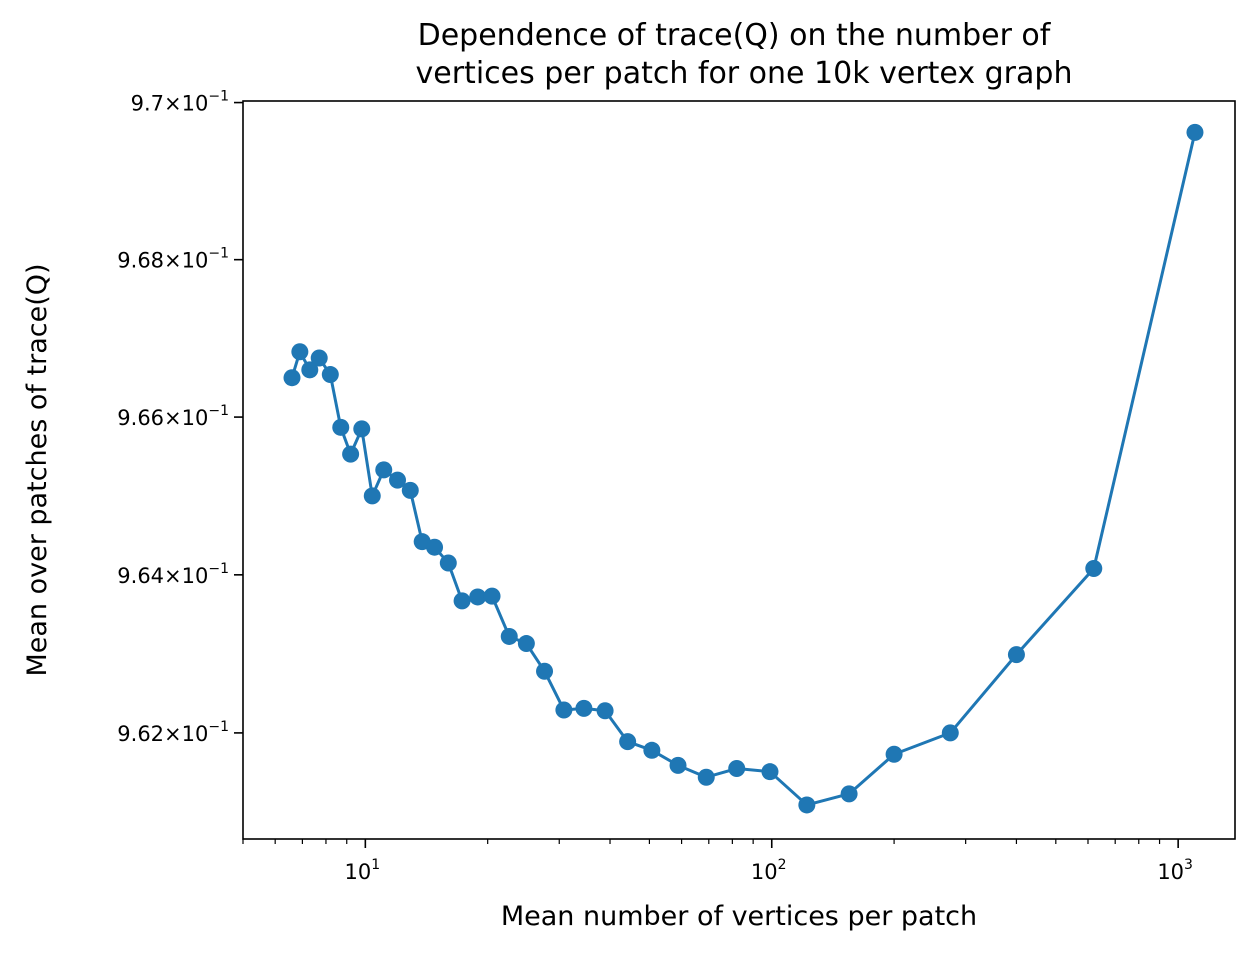 This screenshot has height=957, width=1255. I want to click on chart-title-line-1: Dependence of trace(Q) on the number of, so click(735, 35).